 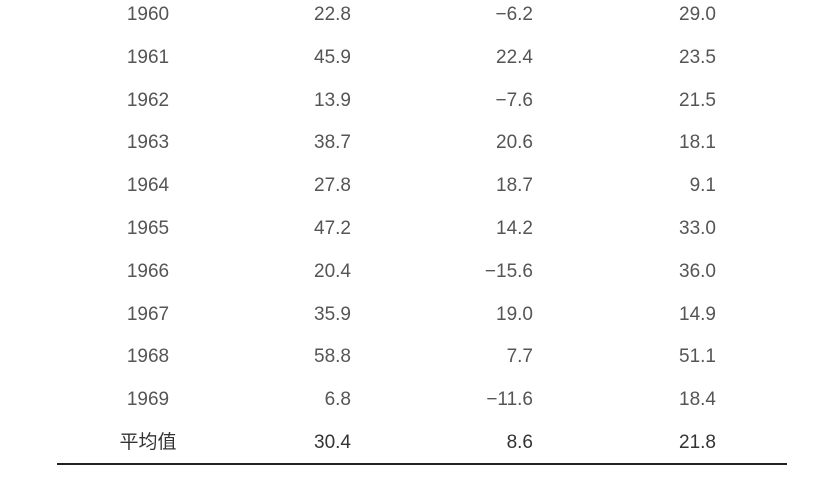 I want to click on table-cell: 36.0, so click(x=697, y=271).